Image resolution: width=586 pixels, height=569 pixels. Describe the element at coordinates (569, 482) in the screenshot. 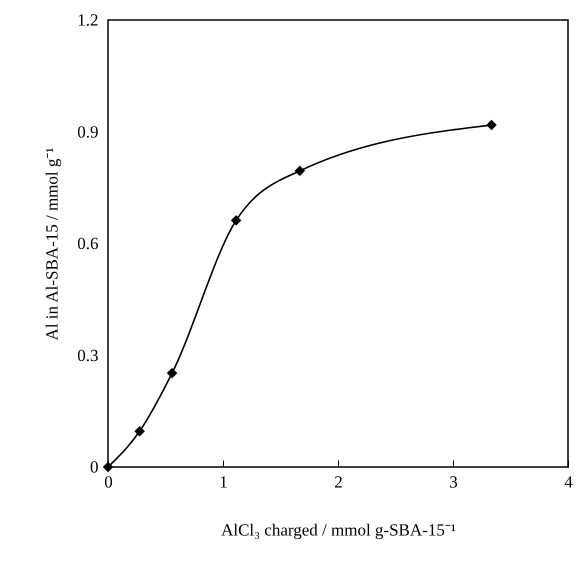

I see `x-tick-label: 4` at that location.